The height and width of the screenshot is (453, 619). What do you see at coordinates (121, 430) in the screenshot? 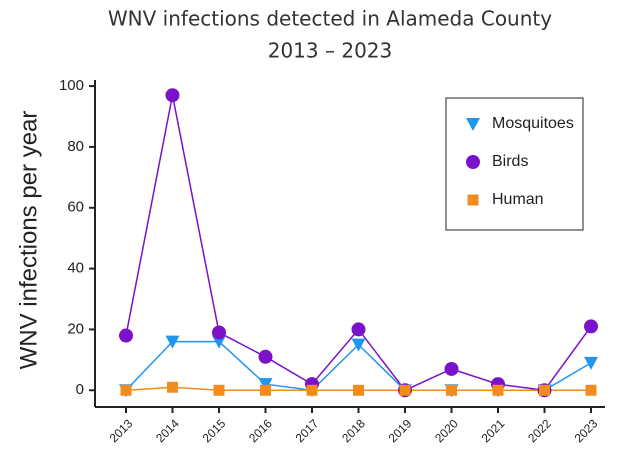
I see `x-tick-label: 2013` at bounding box center [121, 430].